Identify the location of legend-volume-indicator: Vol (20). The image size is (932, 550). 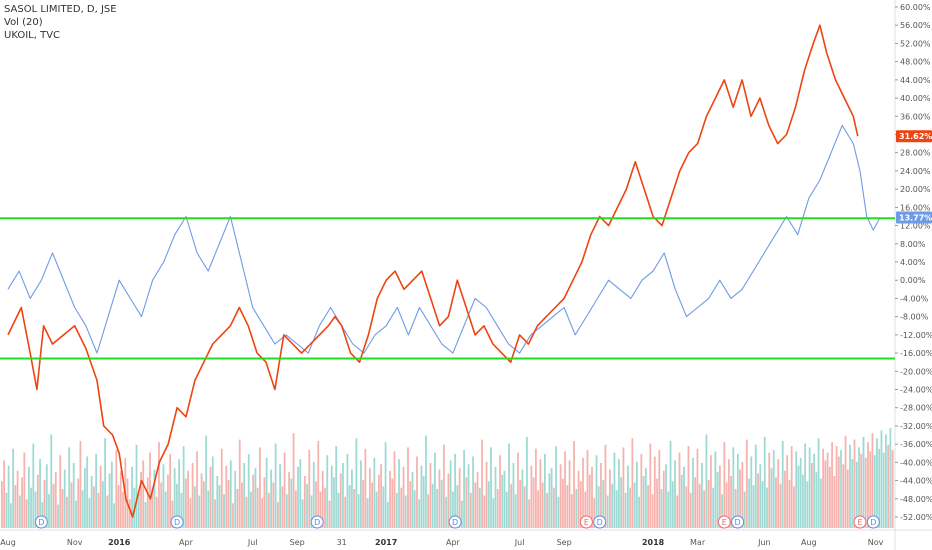
(23, 22).